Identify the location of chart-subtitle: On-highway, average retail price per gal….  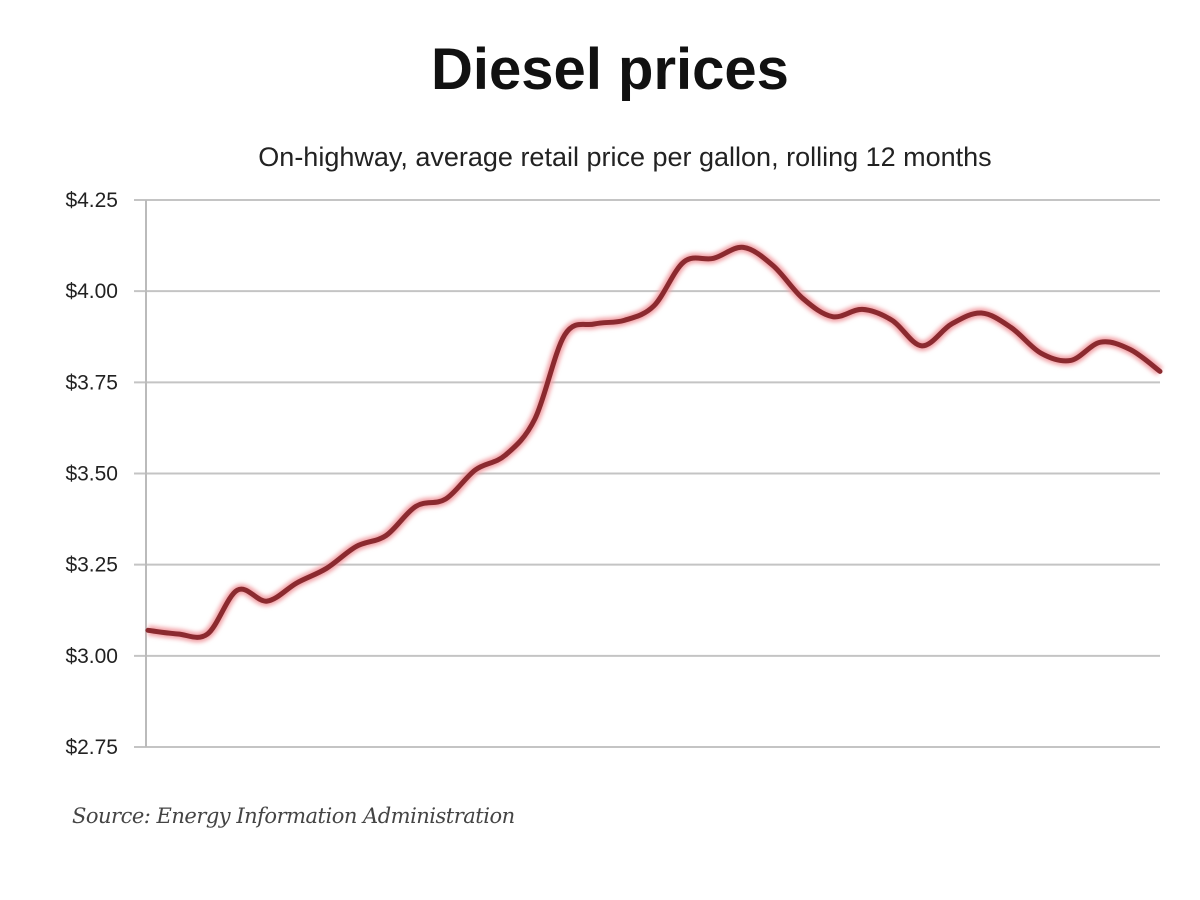
(625, 157).